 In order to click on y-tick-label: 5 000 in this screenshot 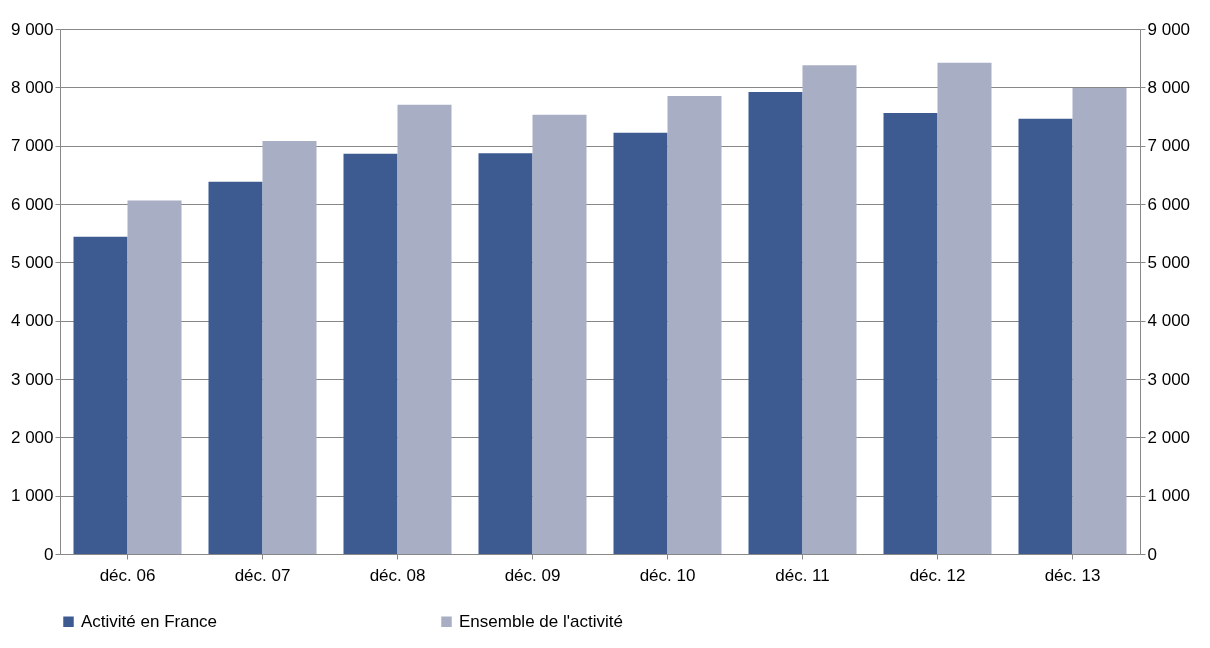, I will do `click(32, 262)`.